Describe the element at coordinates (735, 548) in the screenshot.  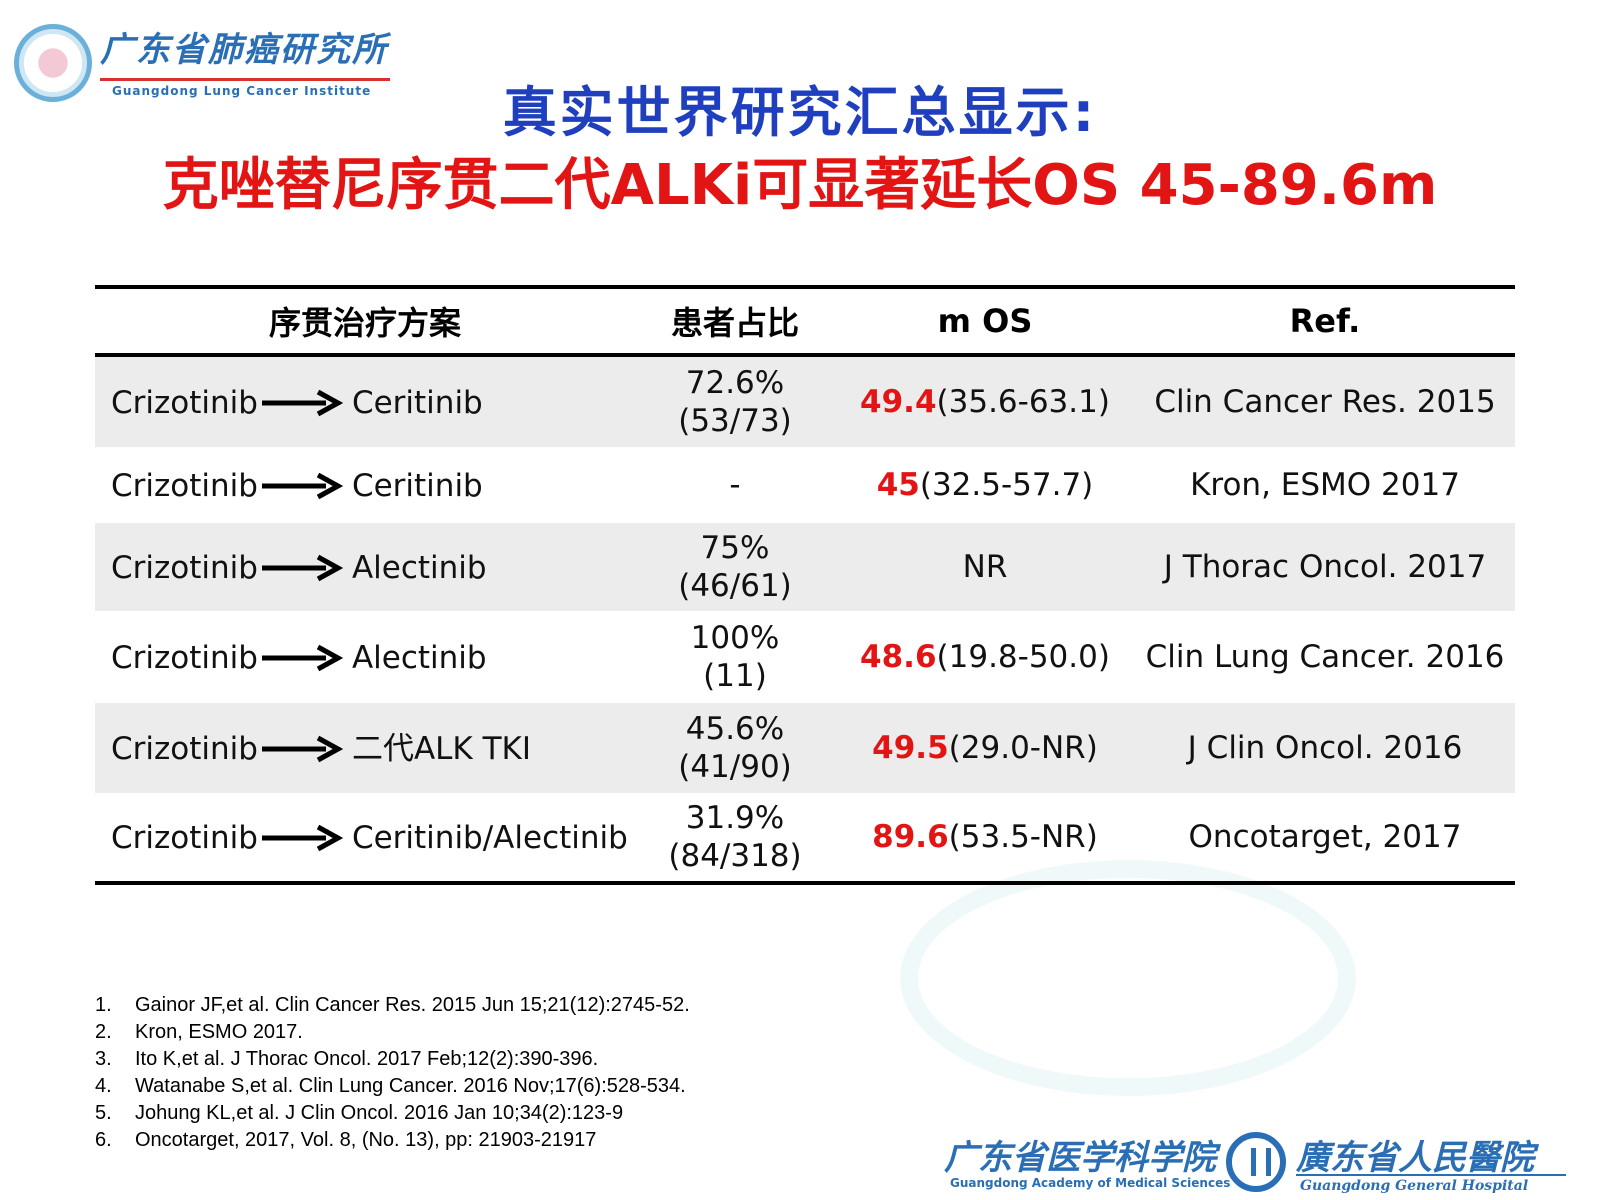
I see `ratio-percent: 75%` at that location.